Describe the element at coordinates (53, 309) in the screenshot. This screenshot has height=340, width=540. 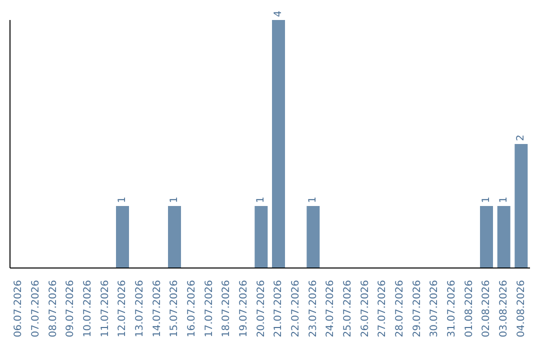
I see `x-tick-label: 08.07.2026` at that location.